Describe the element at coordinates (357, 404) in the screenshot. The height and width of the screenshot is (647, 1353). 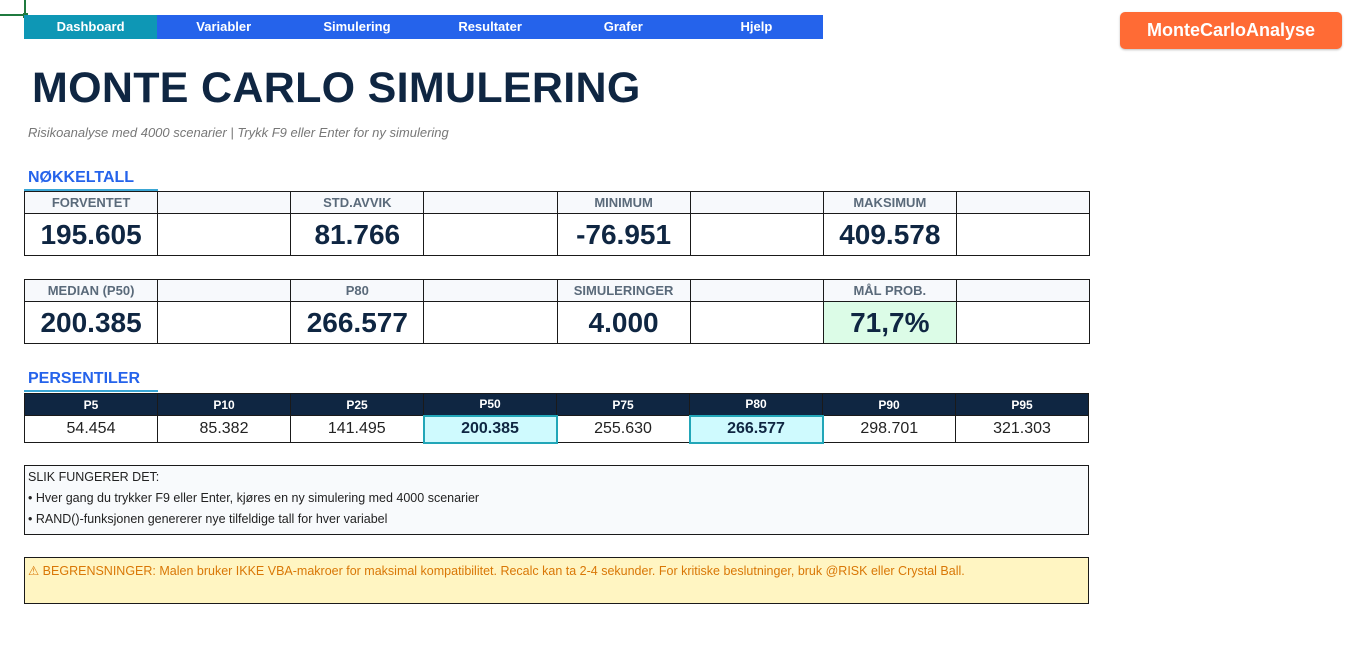
I see `percentile-header-p25: P25` at that location.